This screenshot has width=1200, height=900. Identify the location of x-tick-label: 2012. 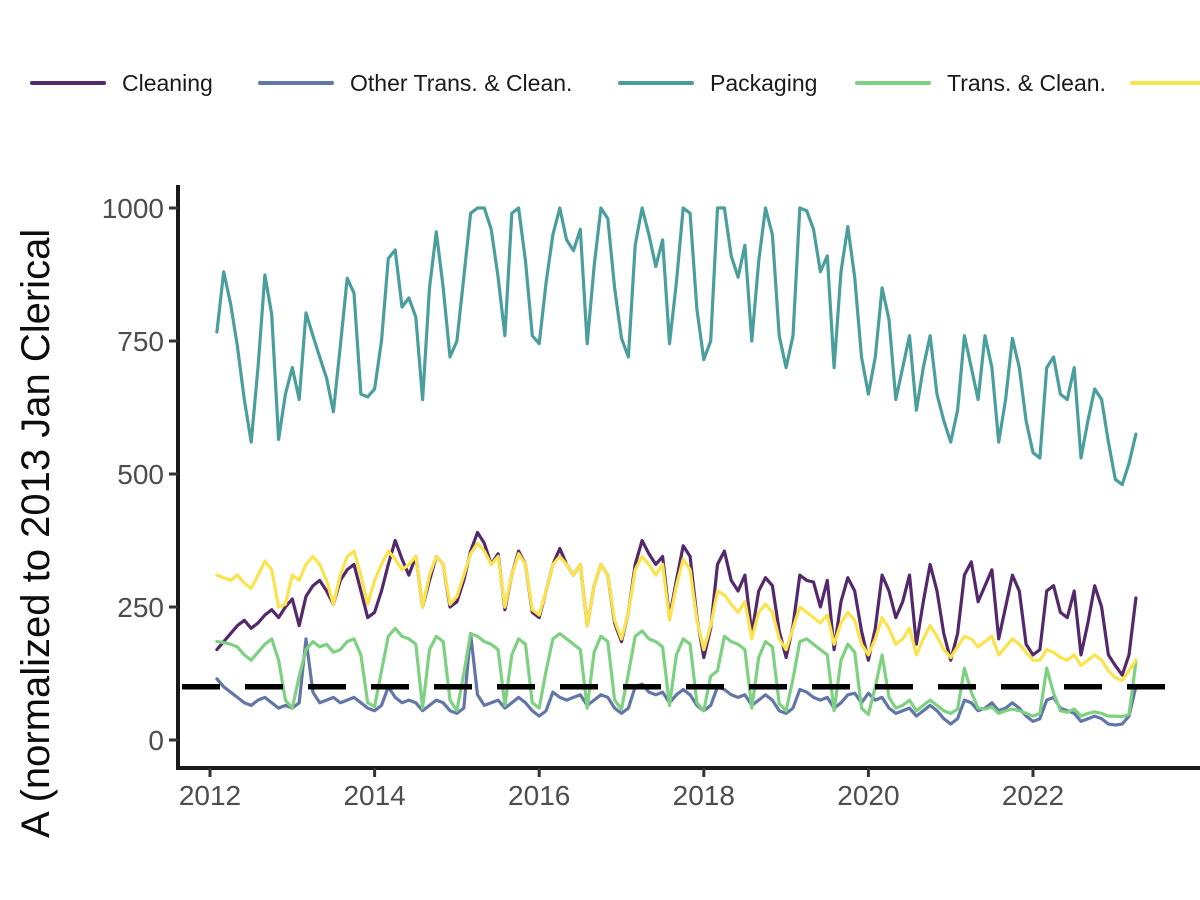
(210, 795).